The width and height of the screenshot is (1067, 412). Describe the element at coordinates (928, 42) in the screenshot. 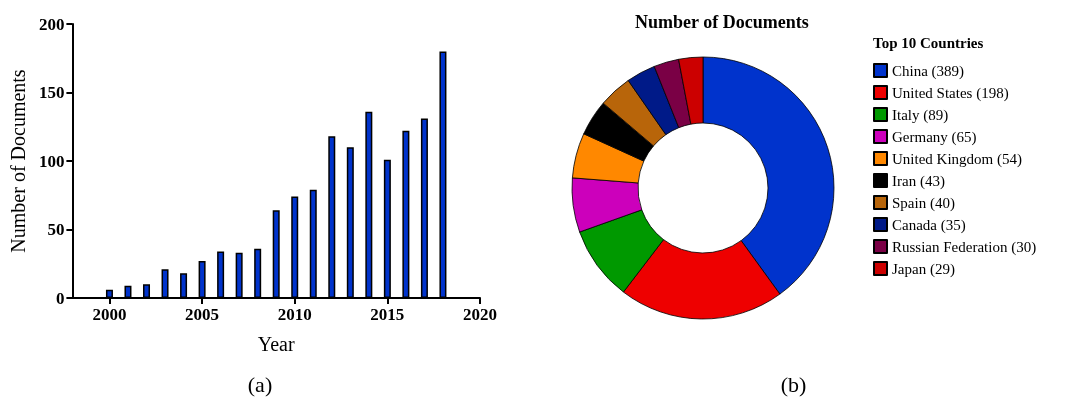

I see `legend-title: Top 10 Countries` at that location.